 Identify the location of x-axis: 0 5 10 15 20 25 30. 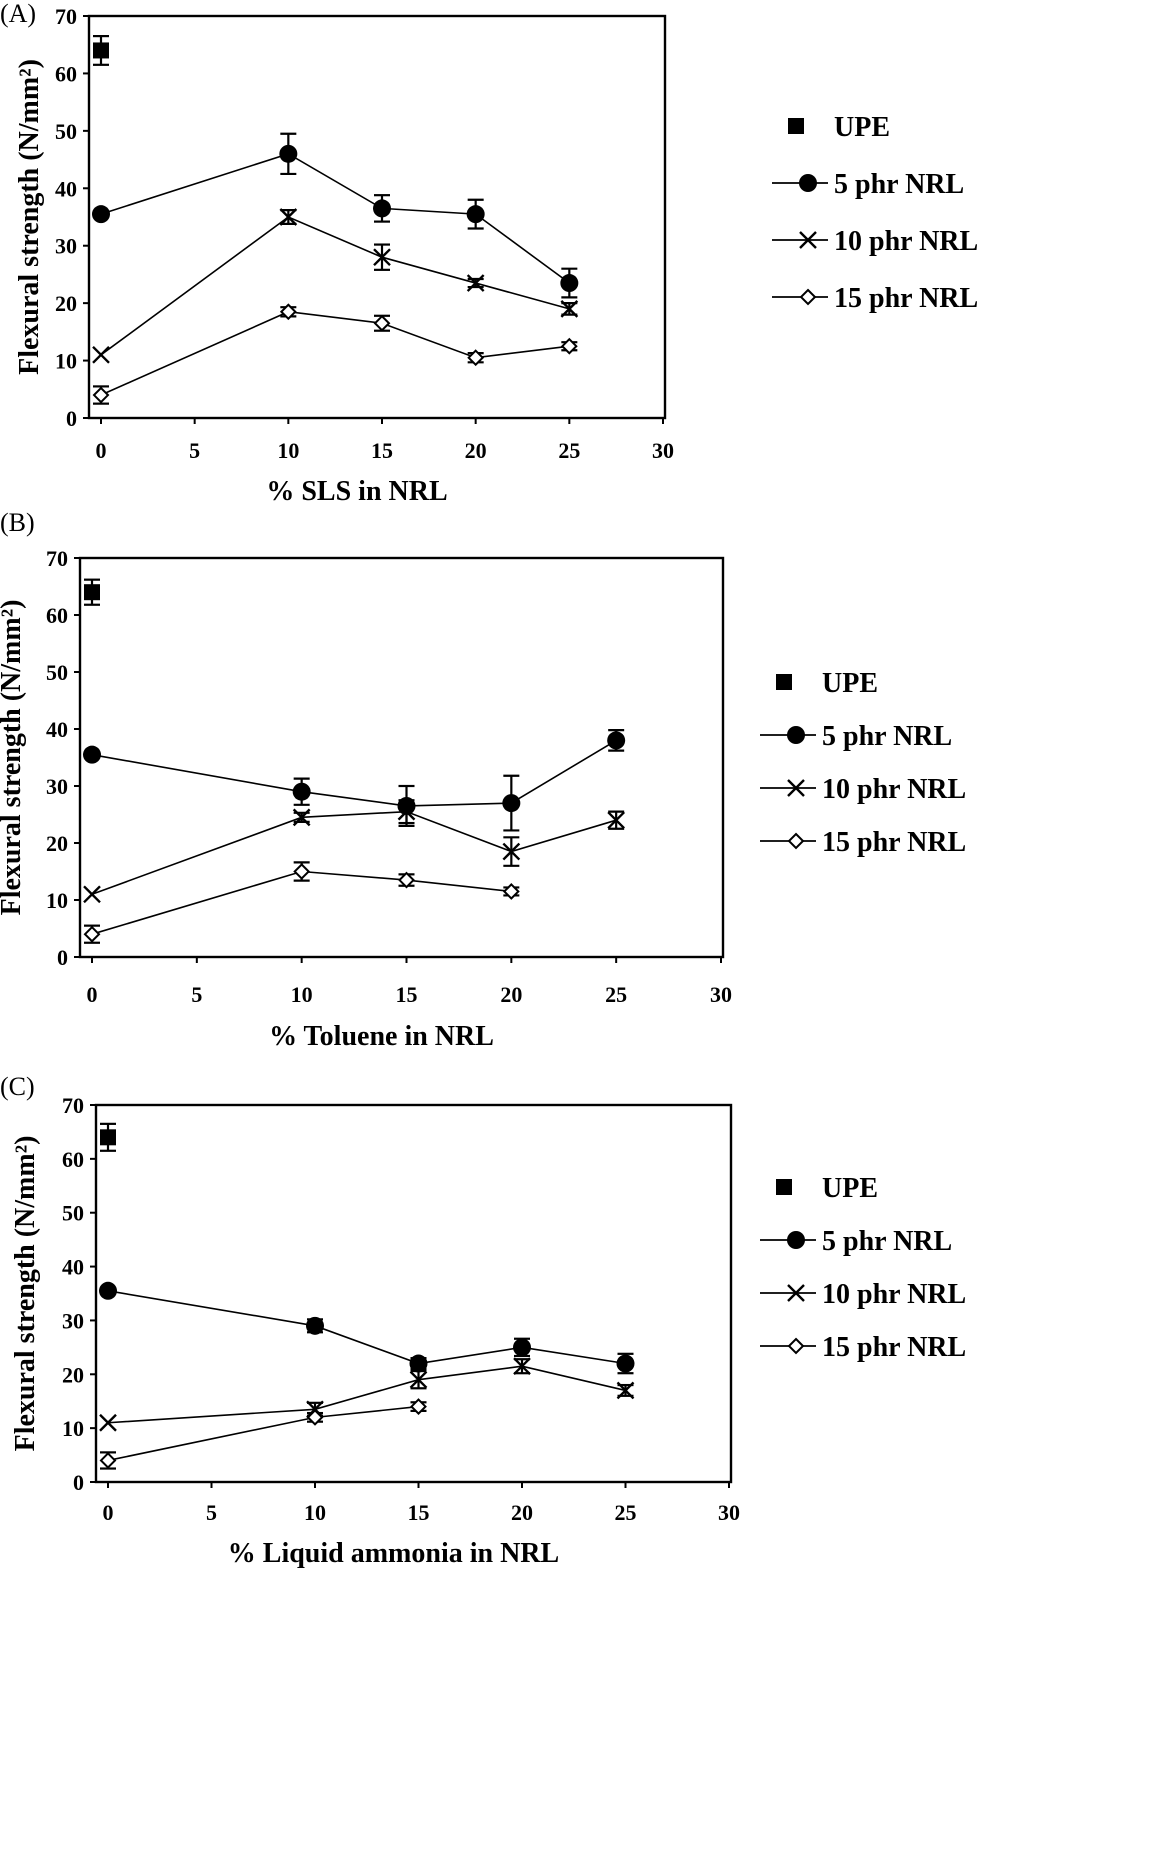
(409, 982).